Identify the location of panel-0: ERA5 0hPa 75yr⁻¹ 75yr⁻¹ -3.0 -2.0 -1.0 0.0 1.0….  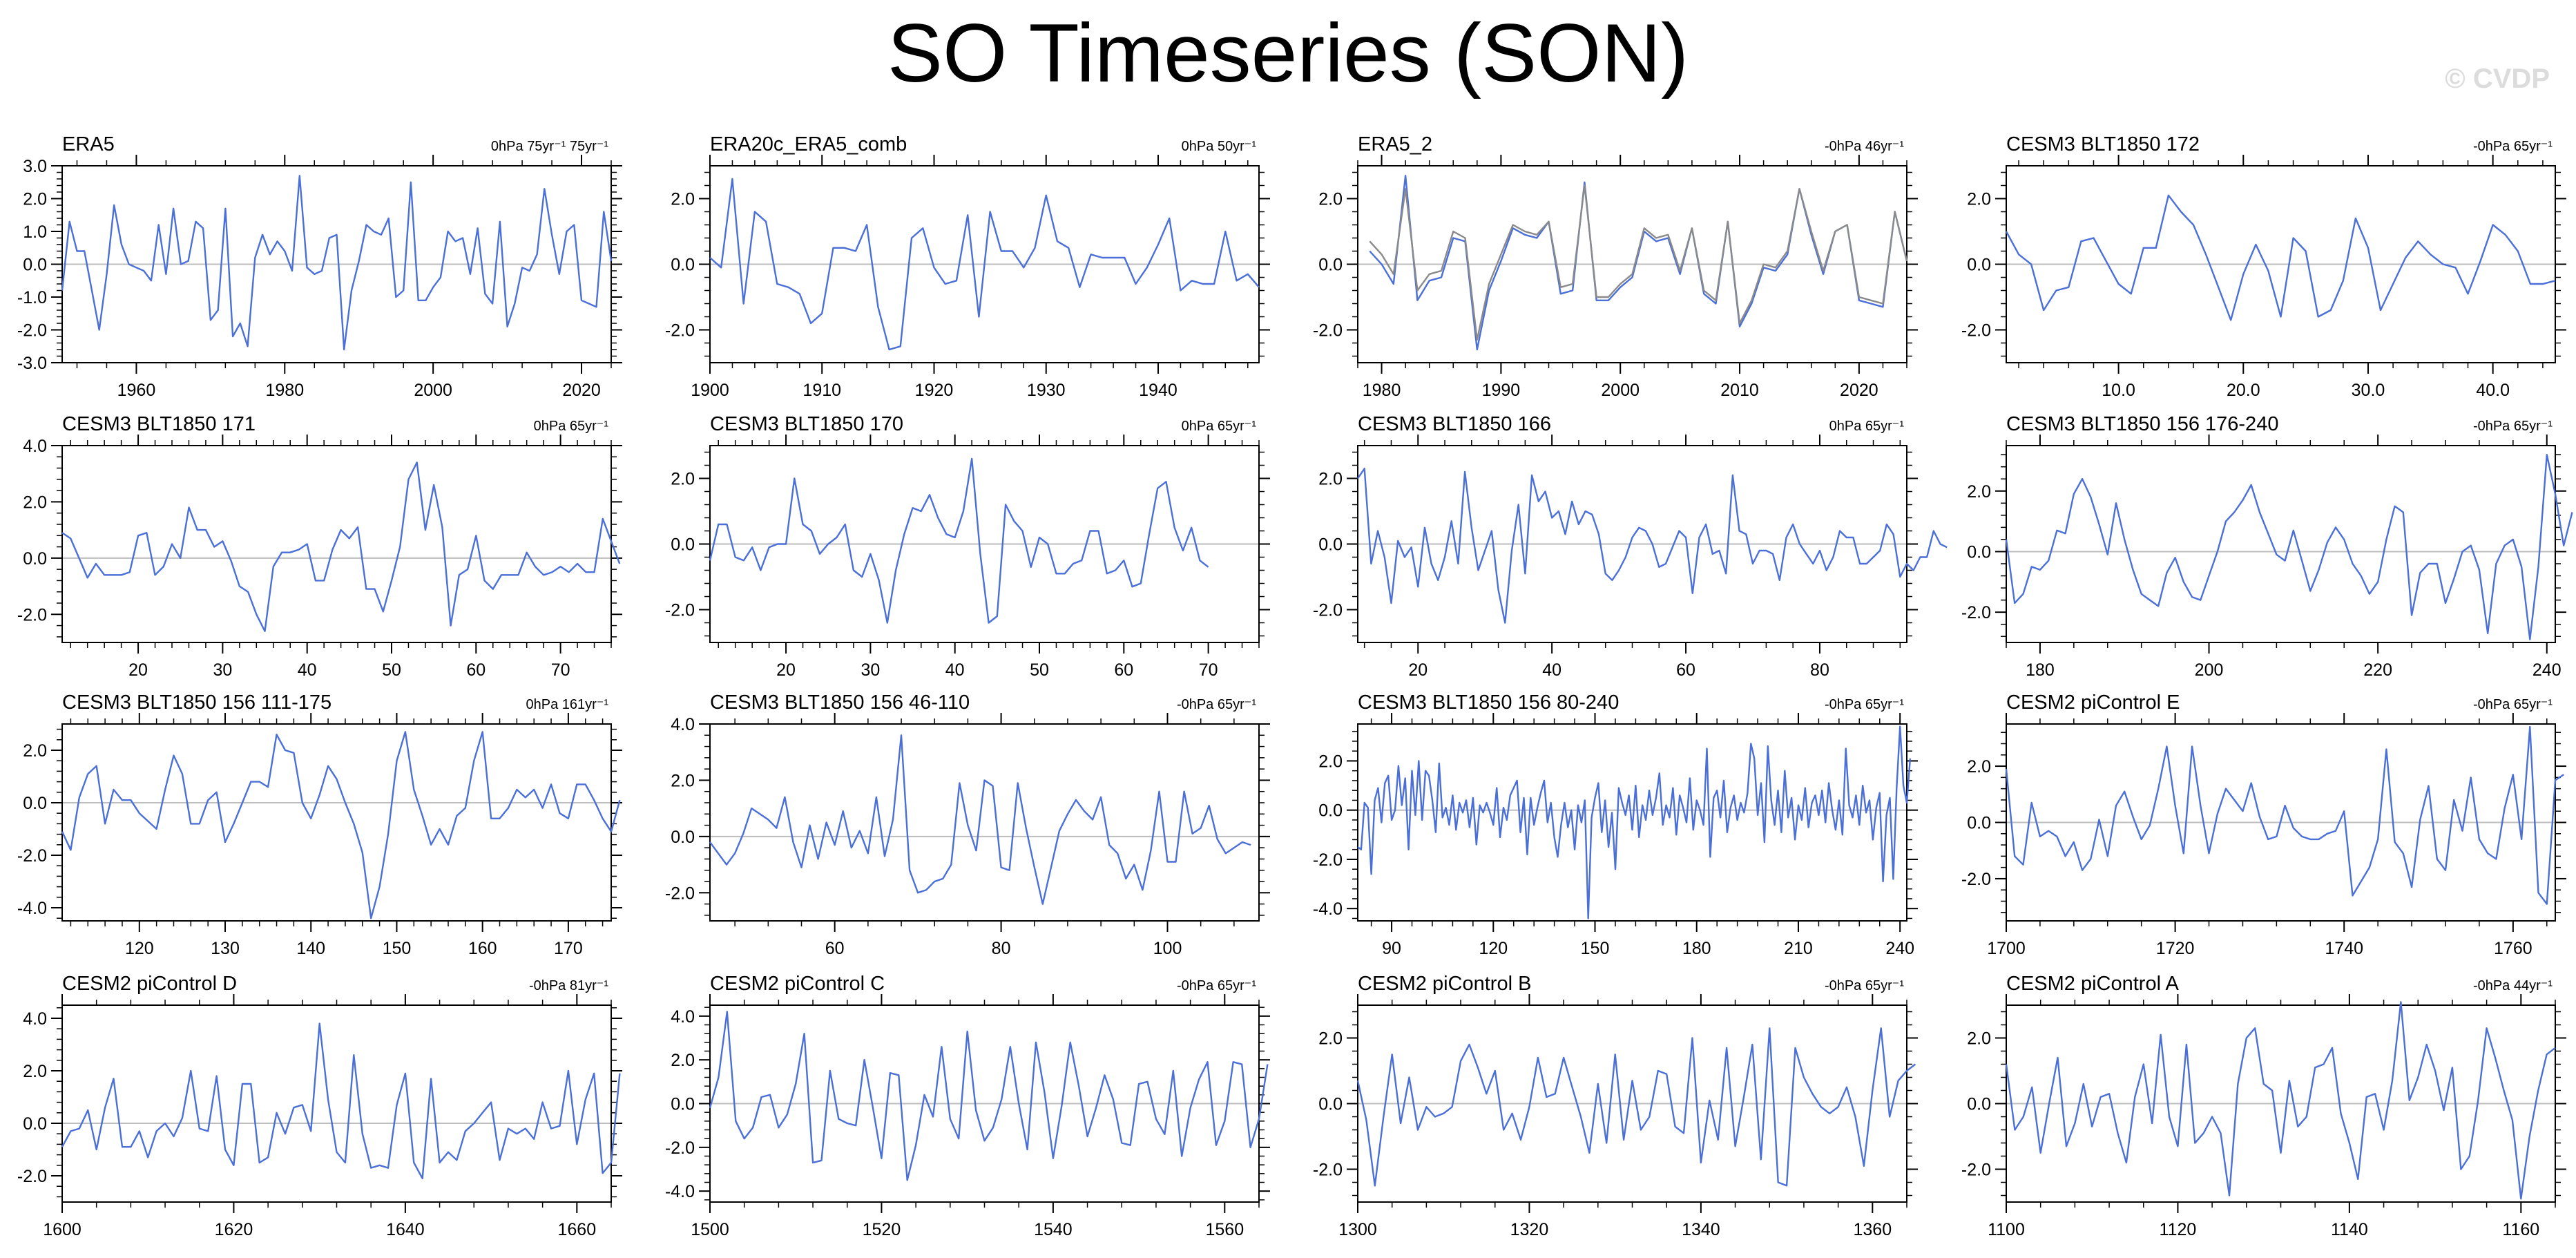
(319, 267).